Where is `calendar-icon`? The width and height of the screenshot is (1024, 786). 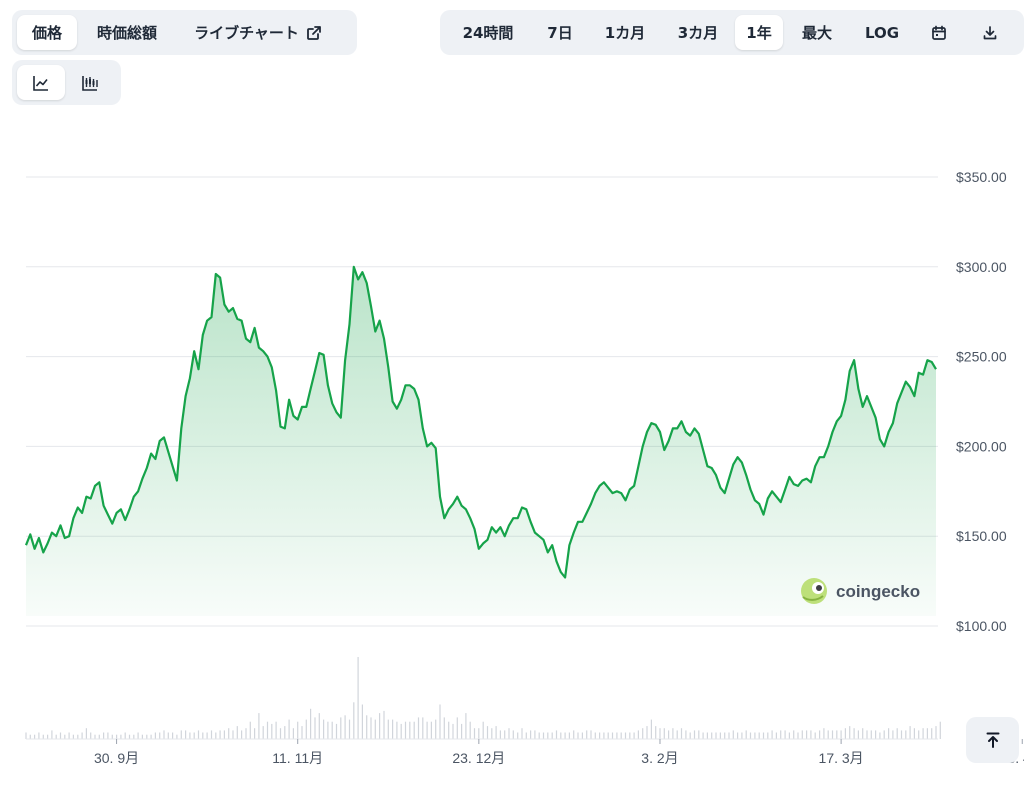
calendar-icon is located at coordinates (939, 33).